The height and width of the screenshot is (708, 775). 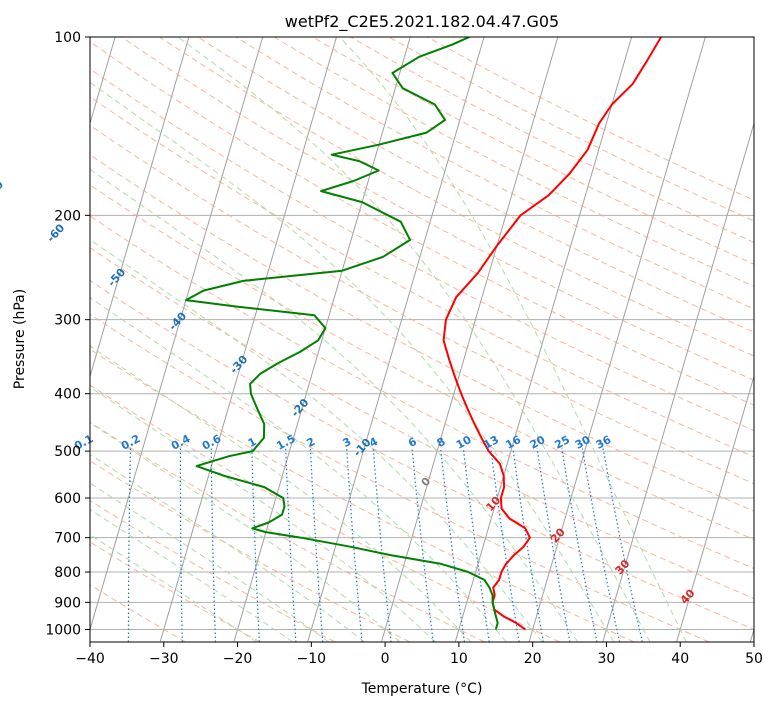 What do you see at coordinates (67, 539) in the screenshot?
I see `y-tick-label: 700` at bounding box center [67, 539].